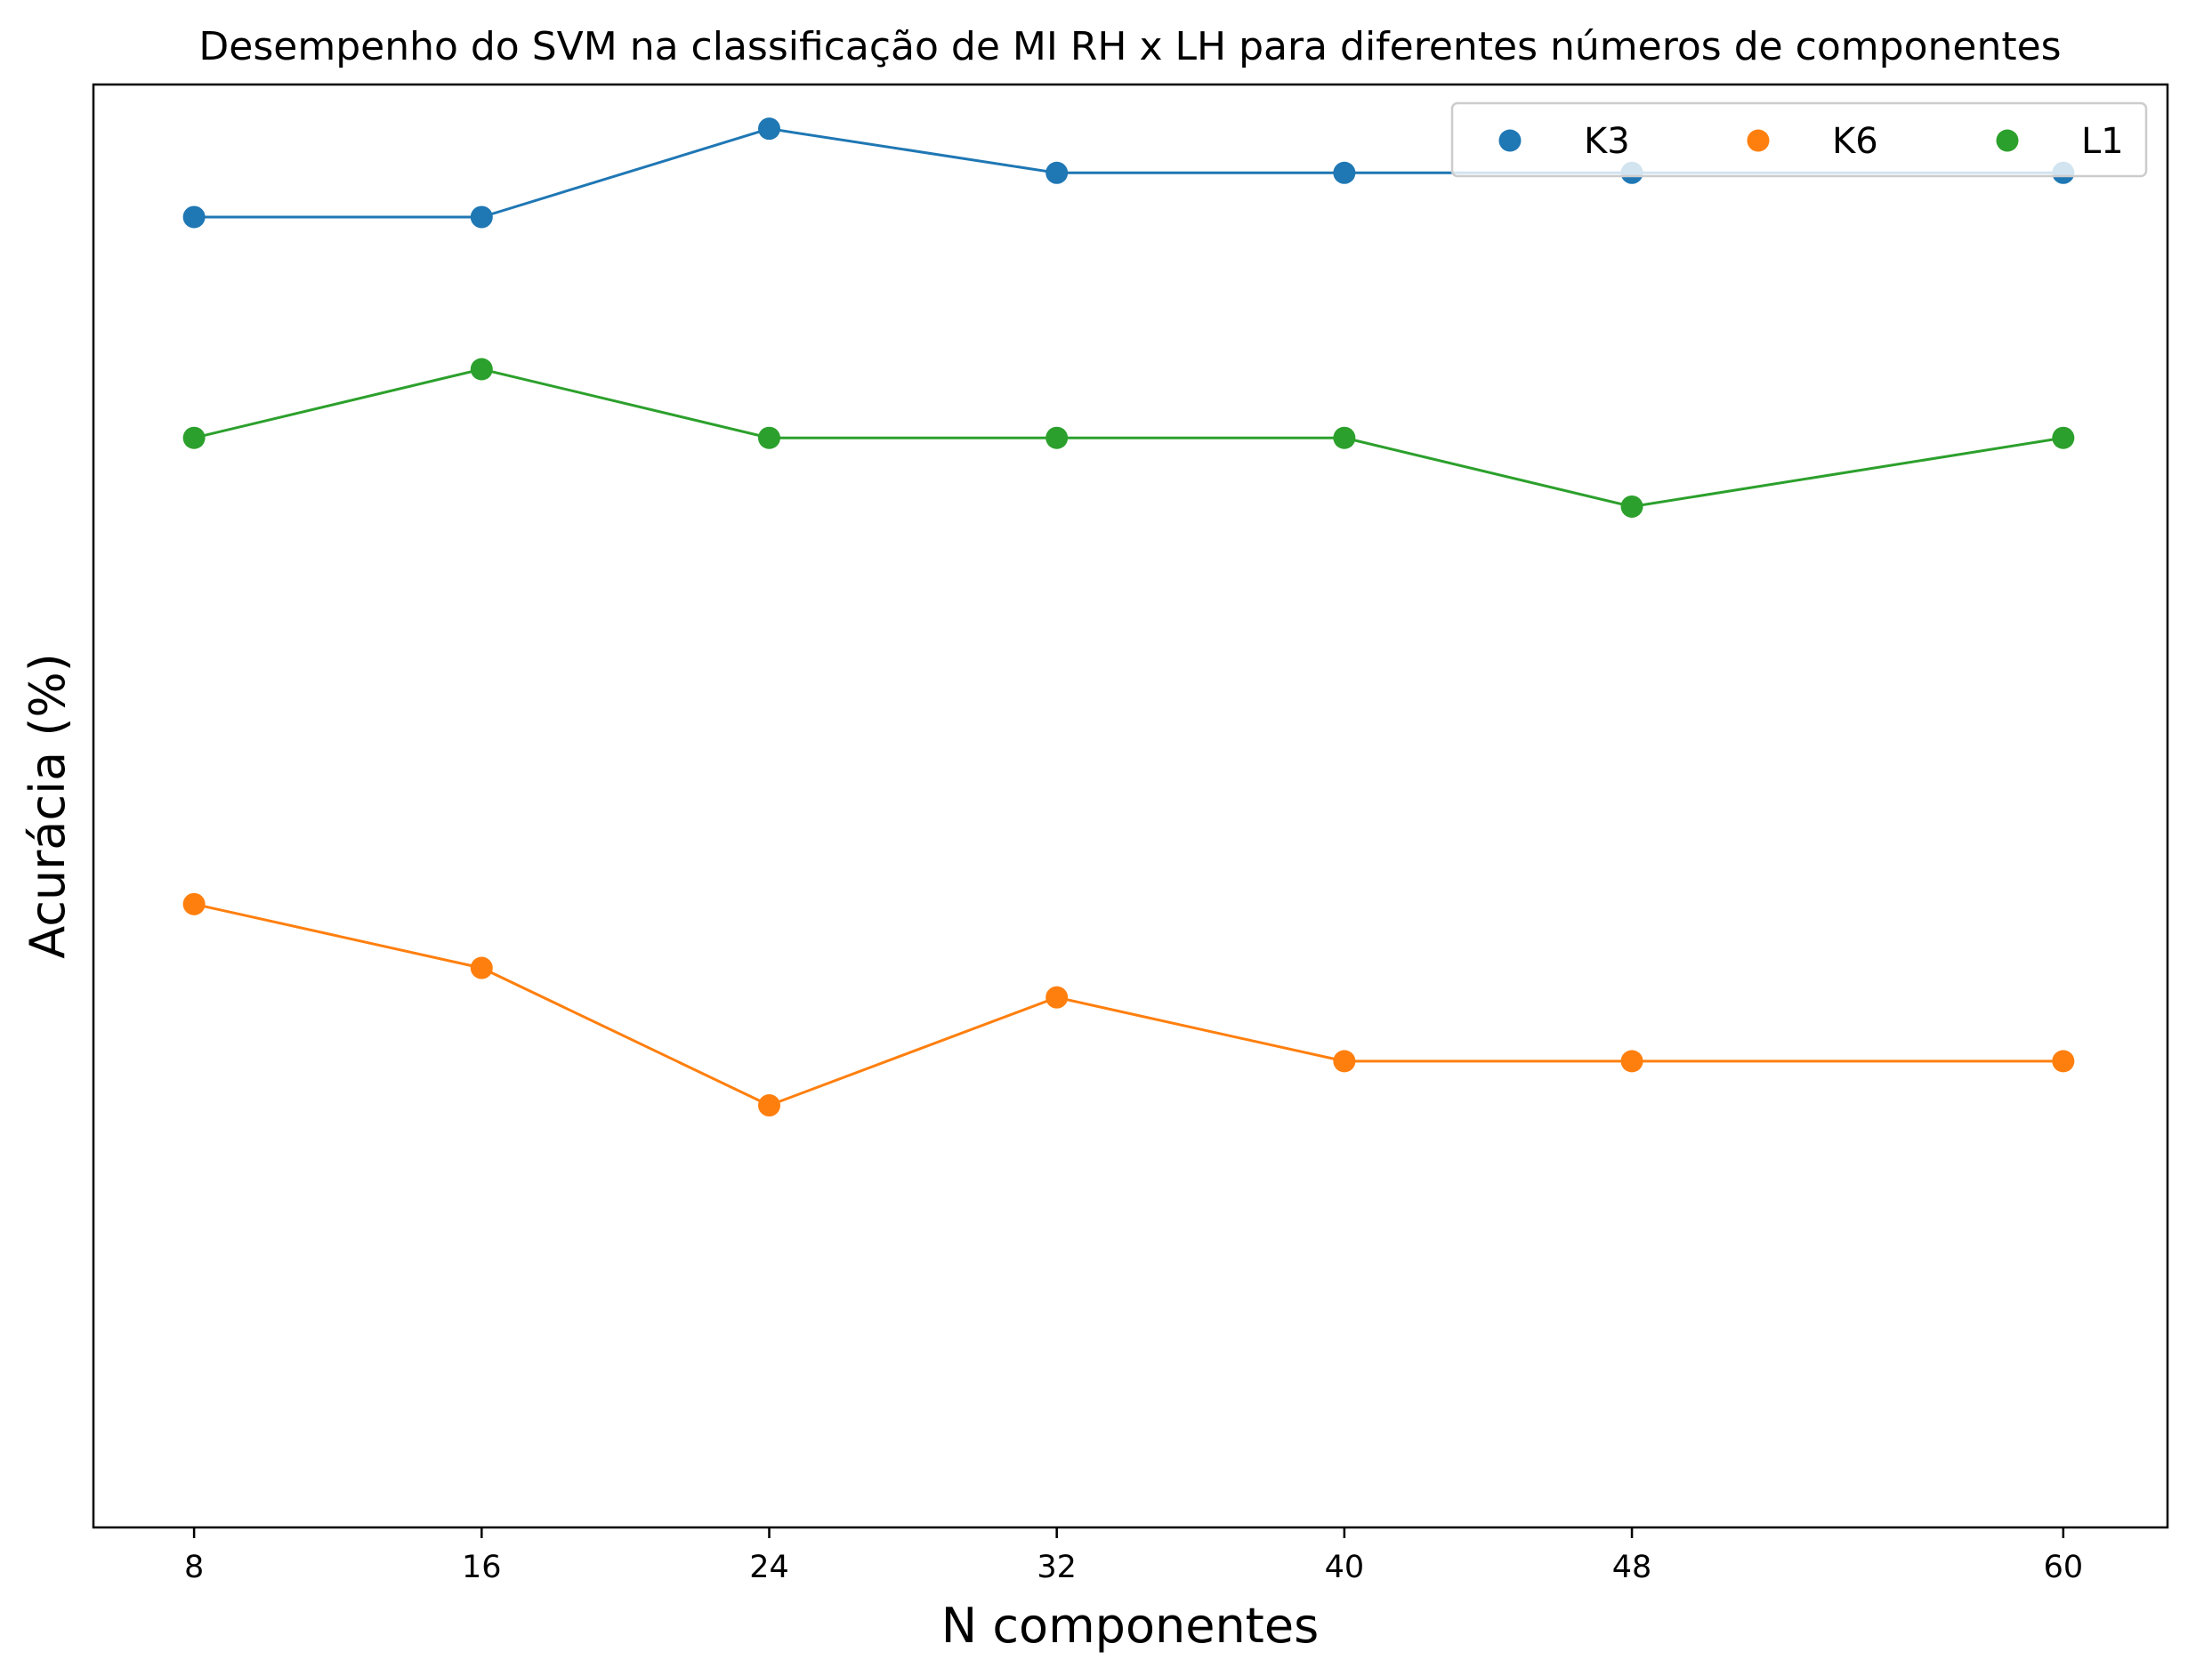 Image resolution: width=2212 pixels, height=1676 pixels. I want to click on legend-label-k6: K6, so click(1855, 141).